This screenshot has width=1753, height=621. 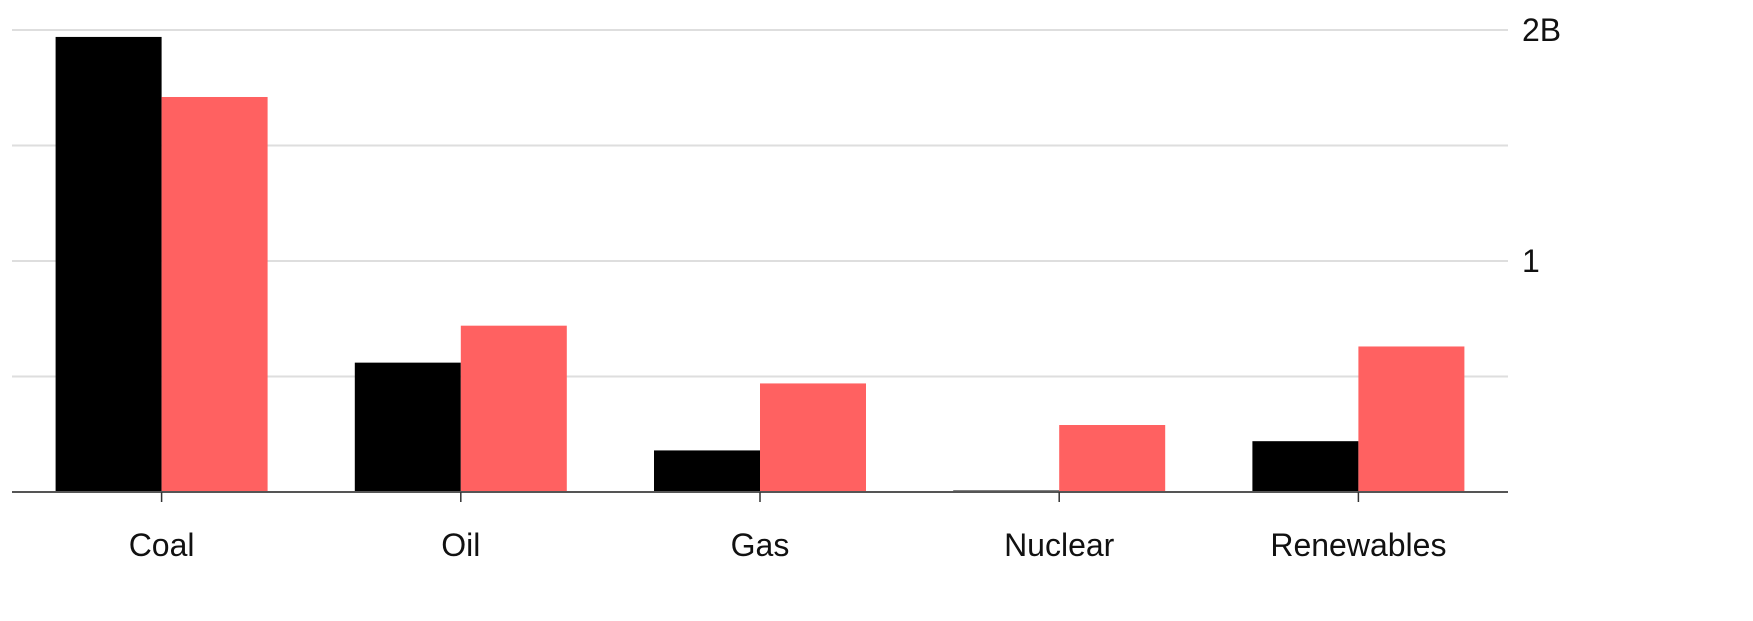 What do you see at coordinates (760, 496) in the screenshot?
I see `x-axis` at bounding box center [760, 496].